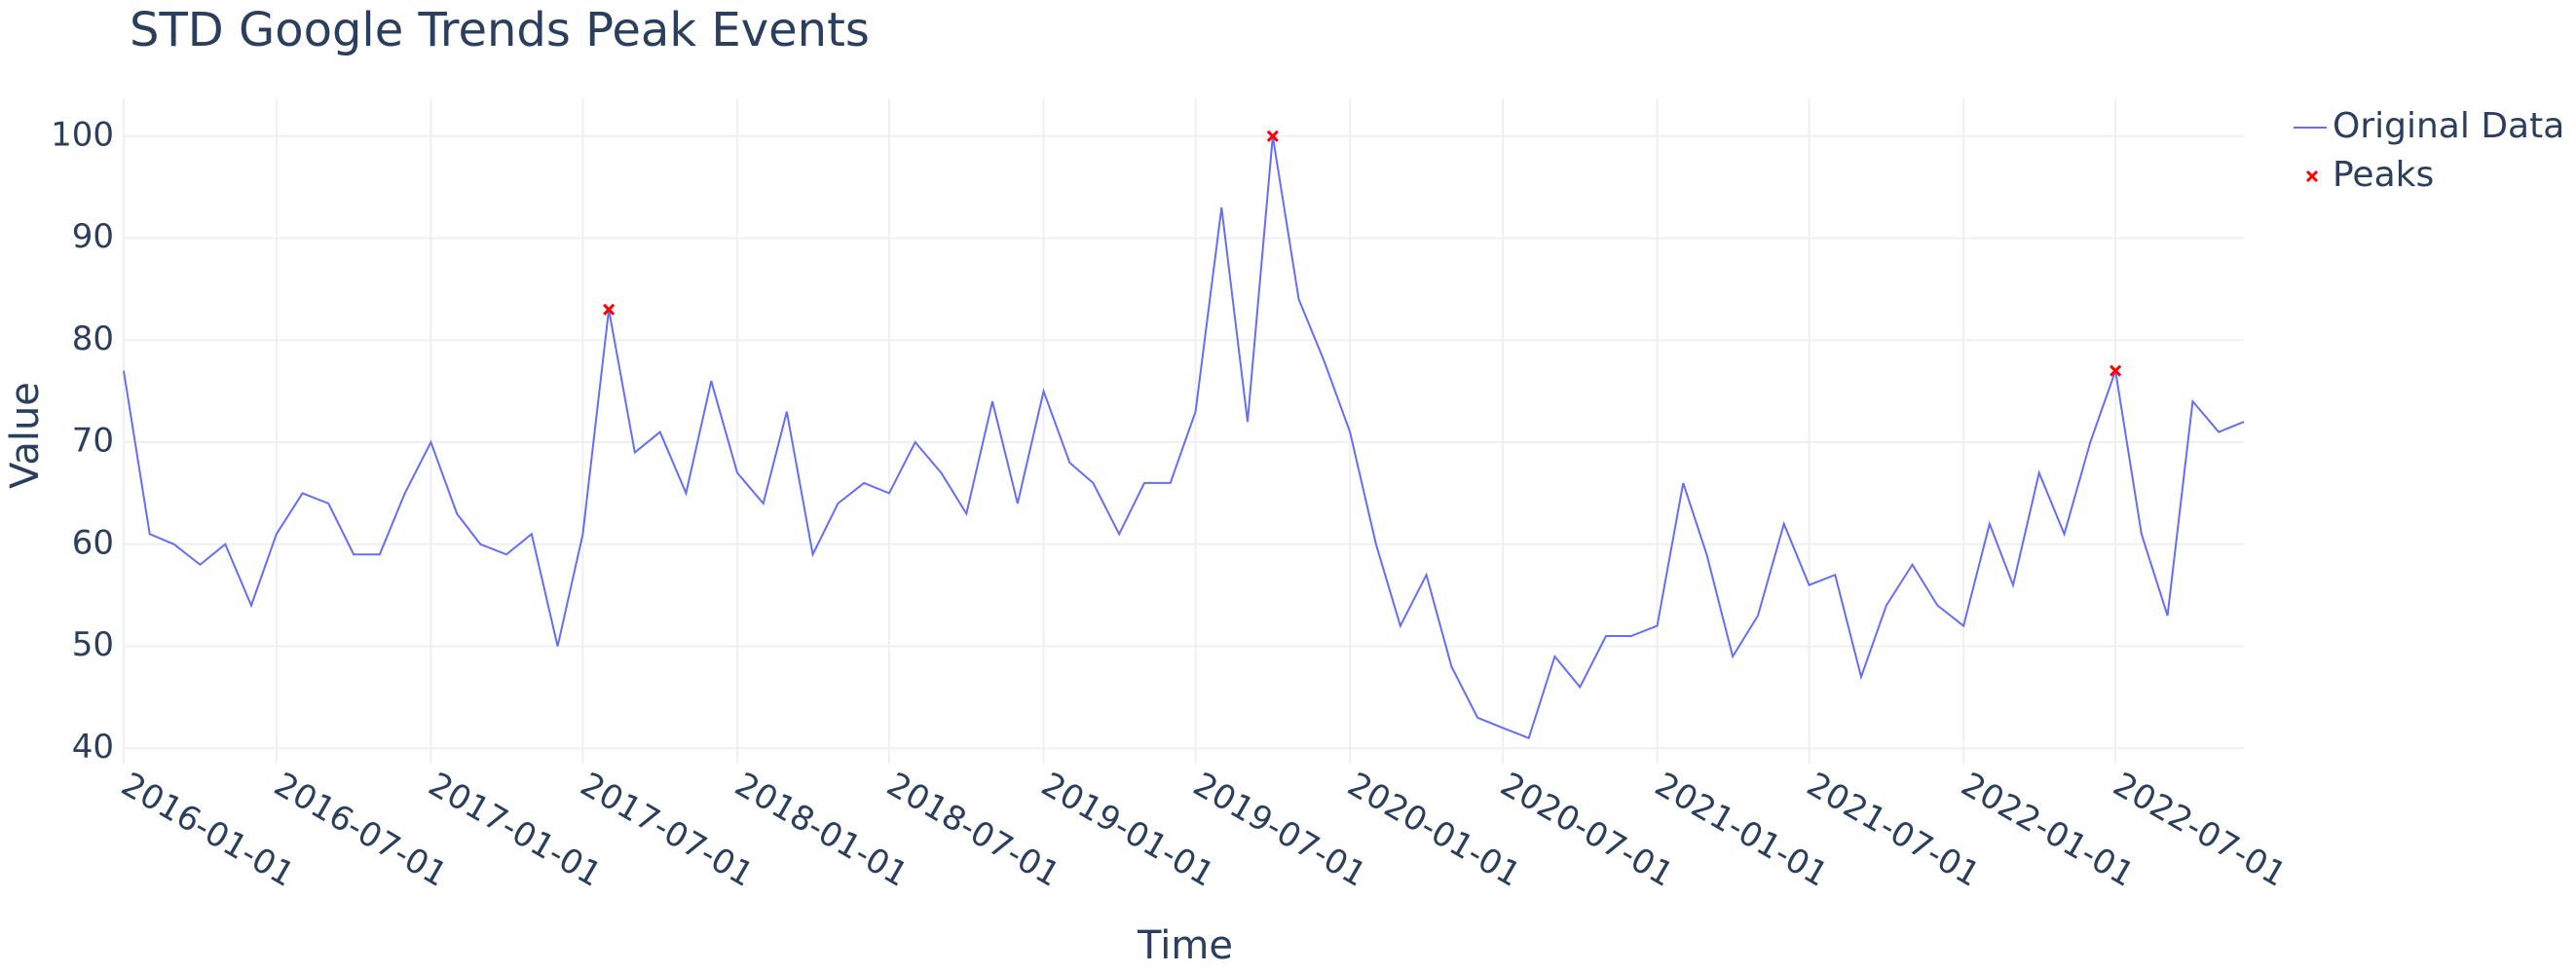  Describe the element at coordinates (2383, 175) in the screenshot. I see `legend-label: Peaks` at that location.